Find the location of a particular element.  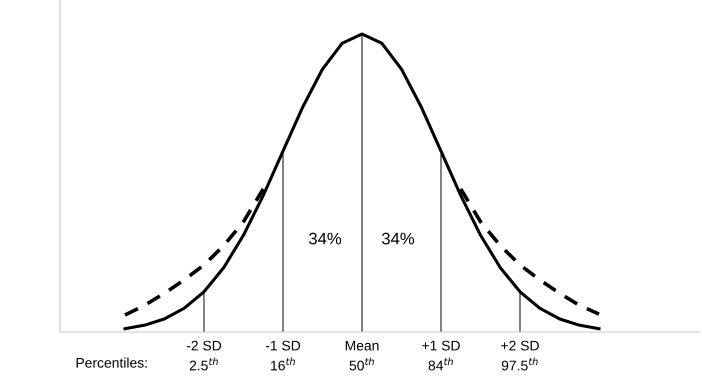

x-tick-label: Mean 50$^{th}$ is located at coordinates (362, 355).